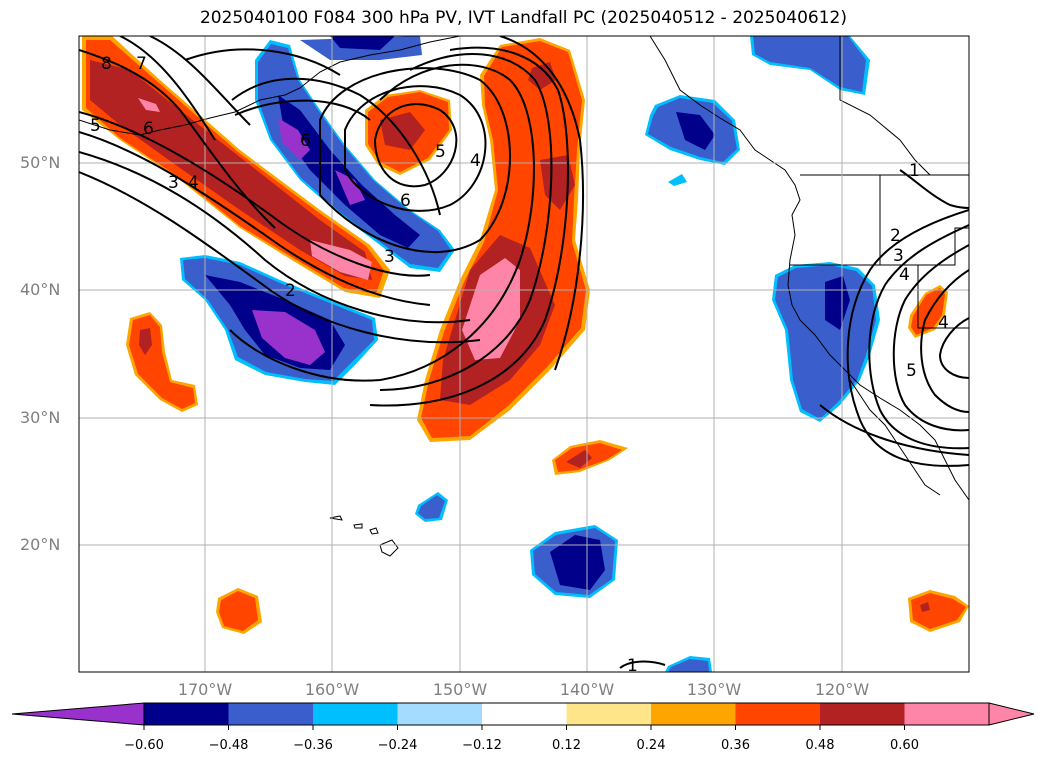 Image resolution: width=1047 pixels, height=765 pixels. I want to click on colorbar, so click(523, 716).